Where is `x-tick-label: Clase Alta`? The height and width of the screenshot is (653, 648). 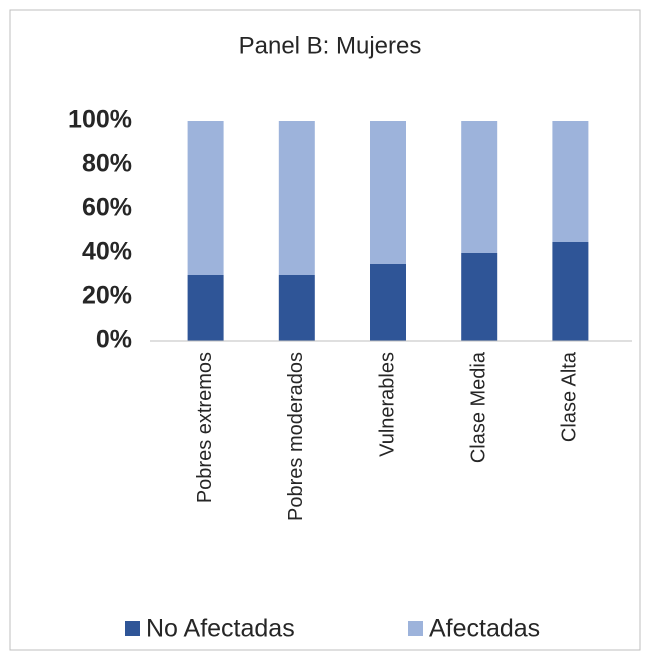
x-tick-label: Clase Alta is located at coordinates (570, 396).